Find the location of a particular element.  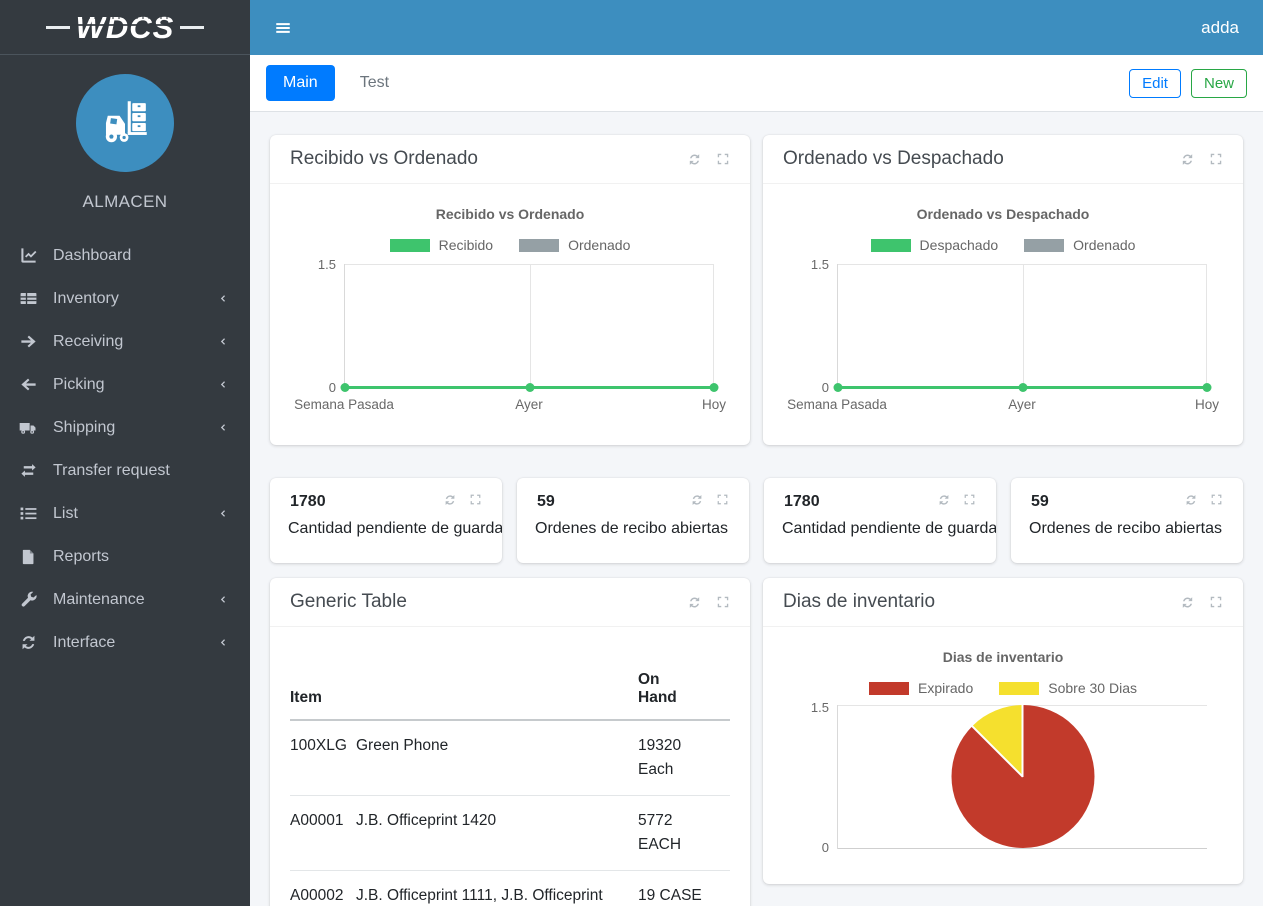

sidebar-item-shipping: Shipping is located at coordinates (125, 427).